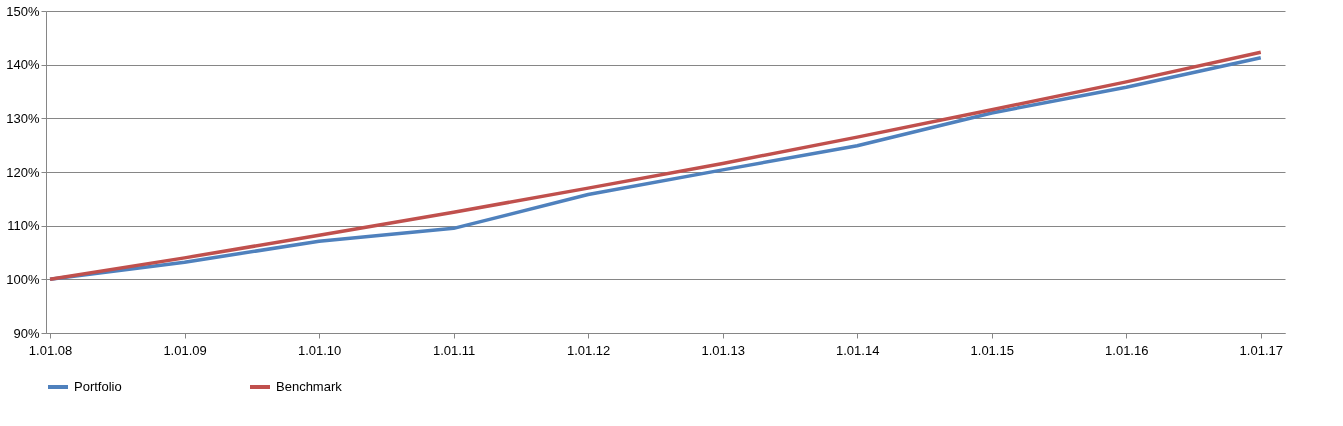 This screenshot has width=1343, height=426. I want to click on y-tick-label: 120%, so click(23, 172).